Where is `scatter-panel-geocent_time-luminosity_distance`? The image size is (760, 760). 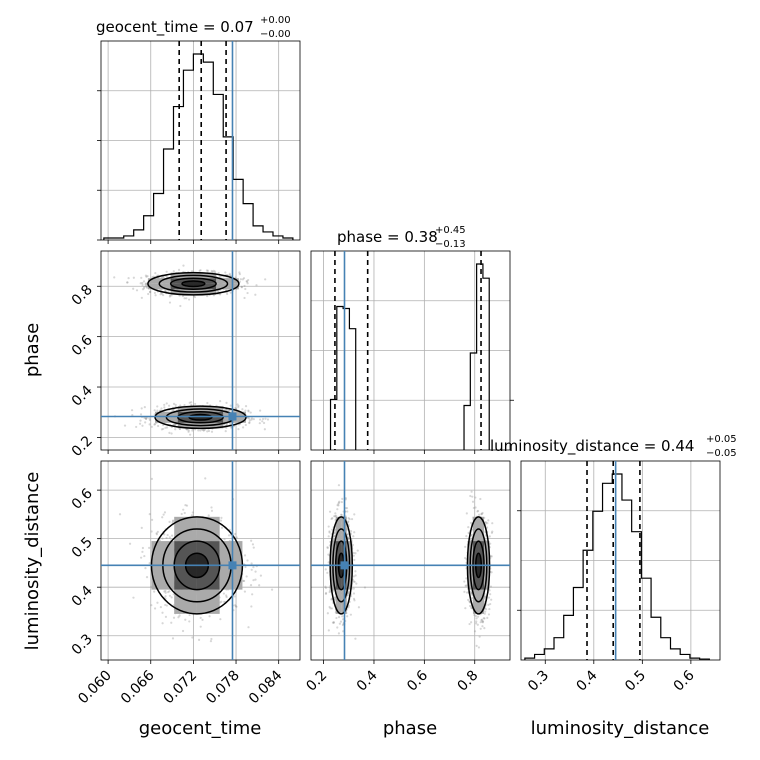
scatter-panel-geocent_time-luminosity_distance is located at coordinates (199, 562).